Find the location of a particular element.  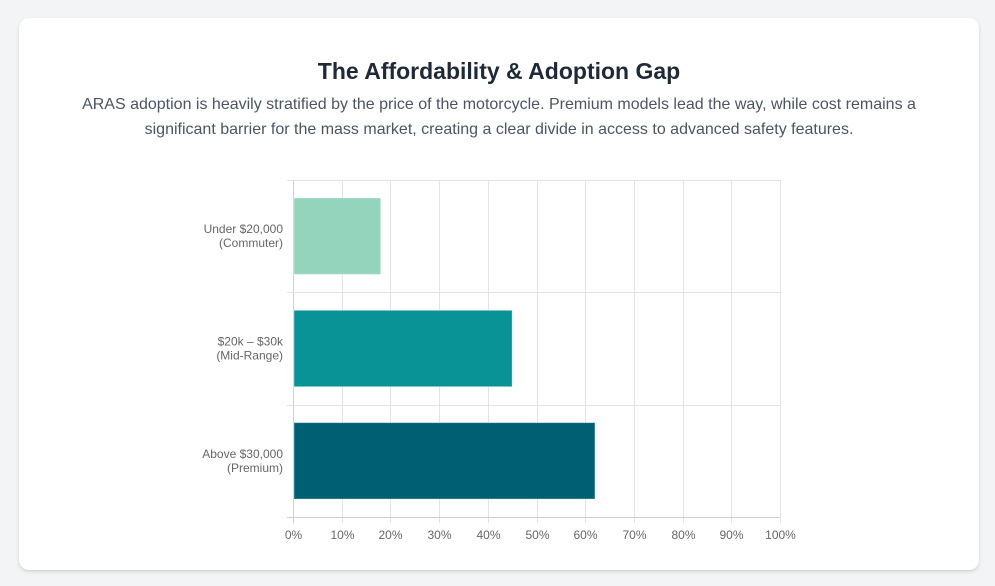

y-category-label-line: Under $20,000 is located at coordinates (244, 229).